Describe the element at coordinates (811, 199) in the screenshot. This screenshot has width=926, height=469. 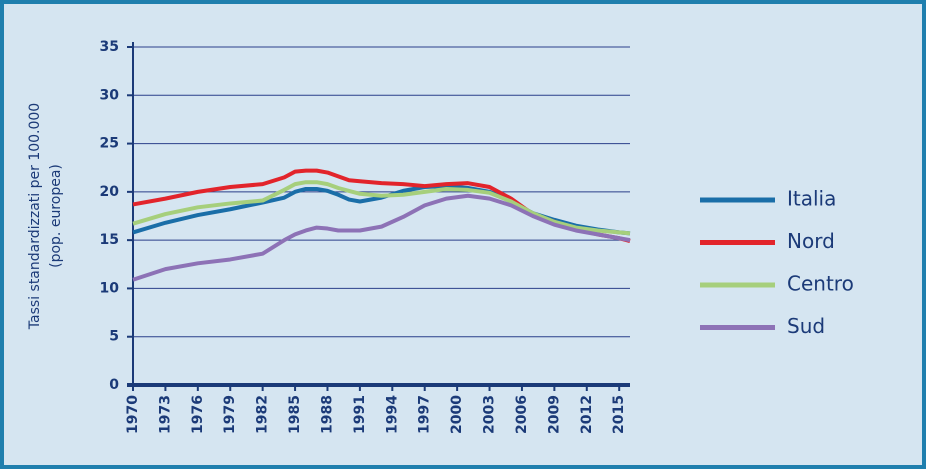
I see `legend-label: Italia` at that location.